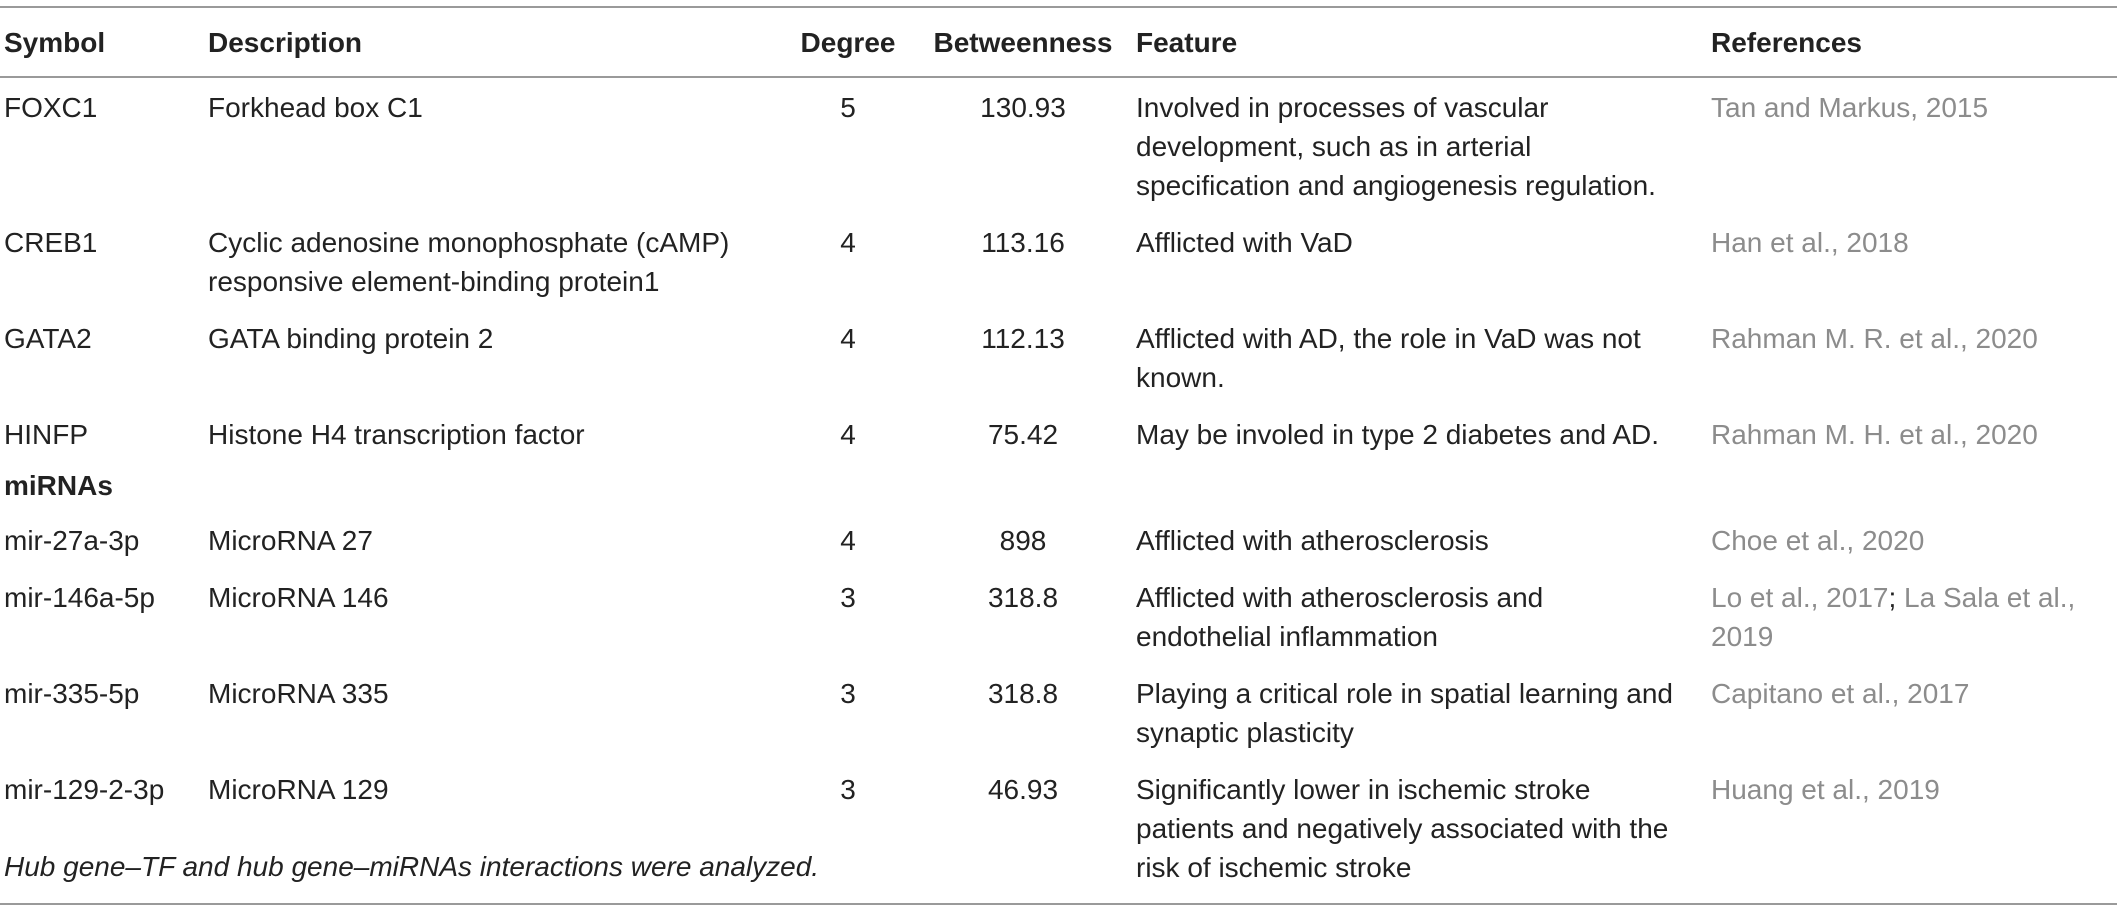 The height and width of the screenshot is (905, 2117). Describe the element at coordinates (1914, 261) in the screenshot. I see `cell-references: Han et al., 2018` at that location.